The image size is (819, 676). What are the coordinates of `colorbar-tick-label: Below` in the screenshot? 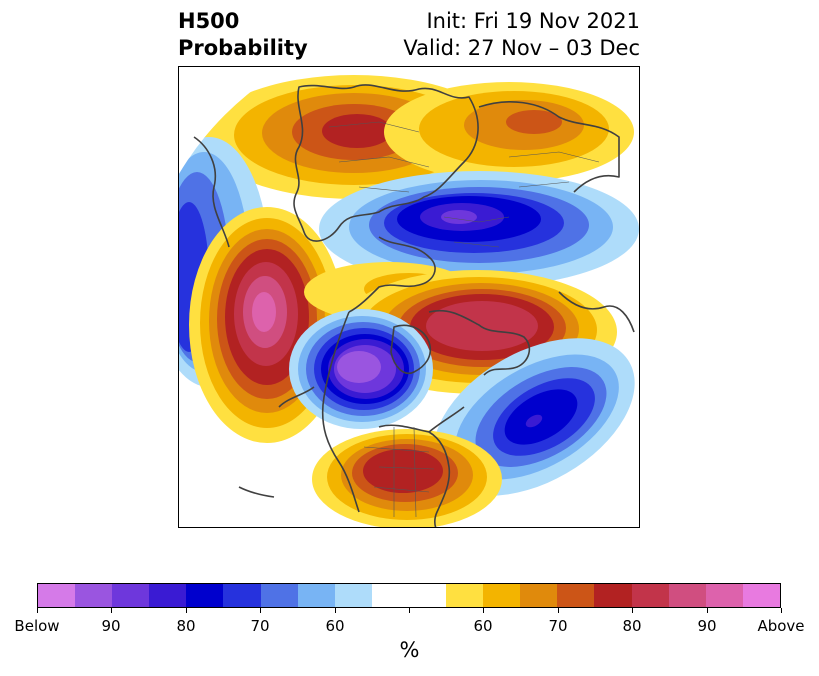 It's located at (37, 626).